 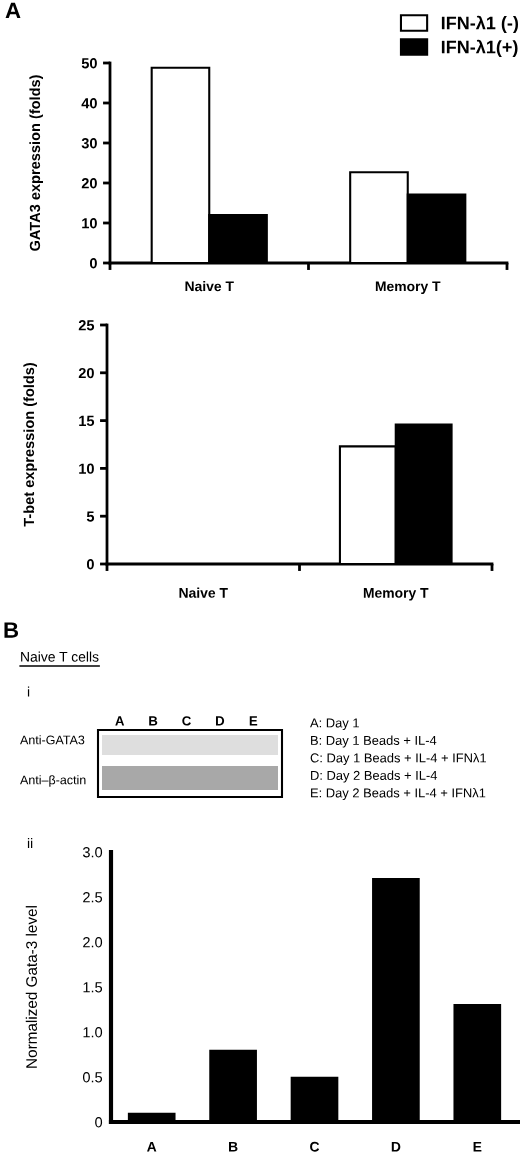 I want to click on y-tick-label: 0.5, so click(x=92, y=1077).